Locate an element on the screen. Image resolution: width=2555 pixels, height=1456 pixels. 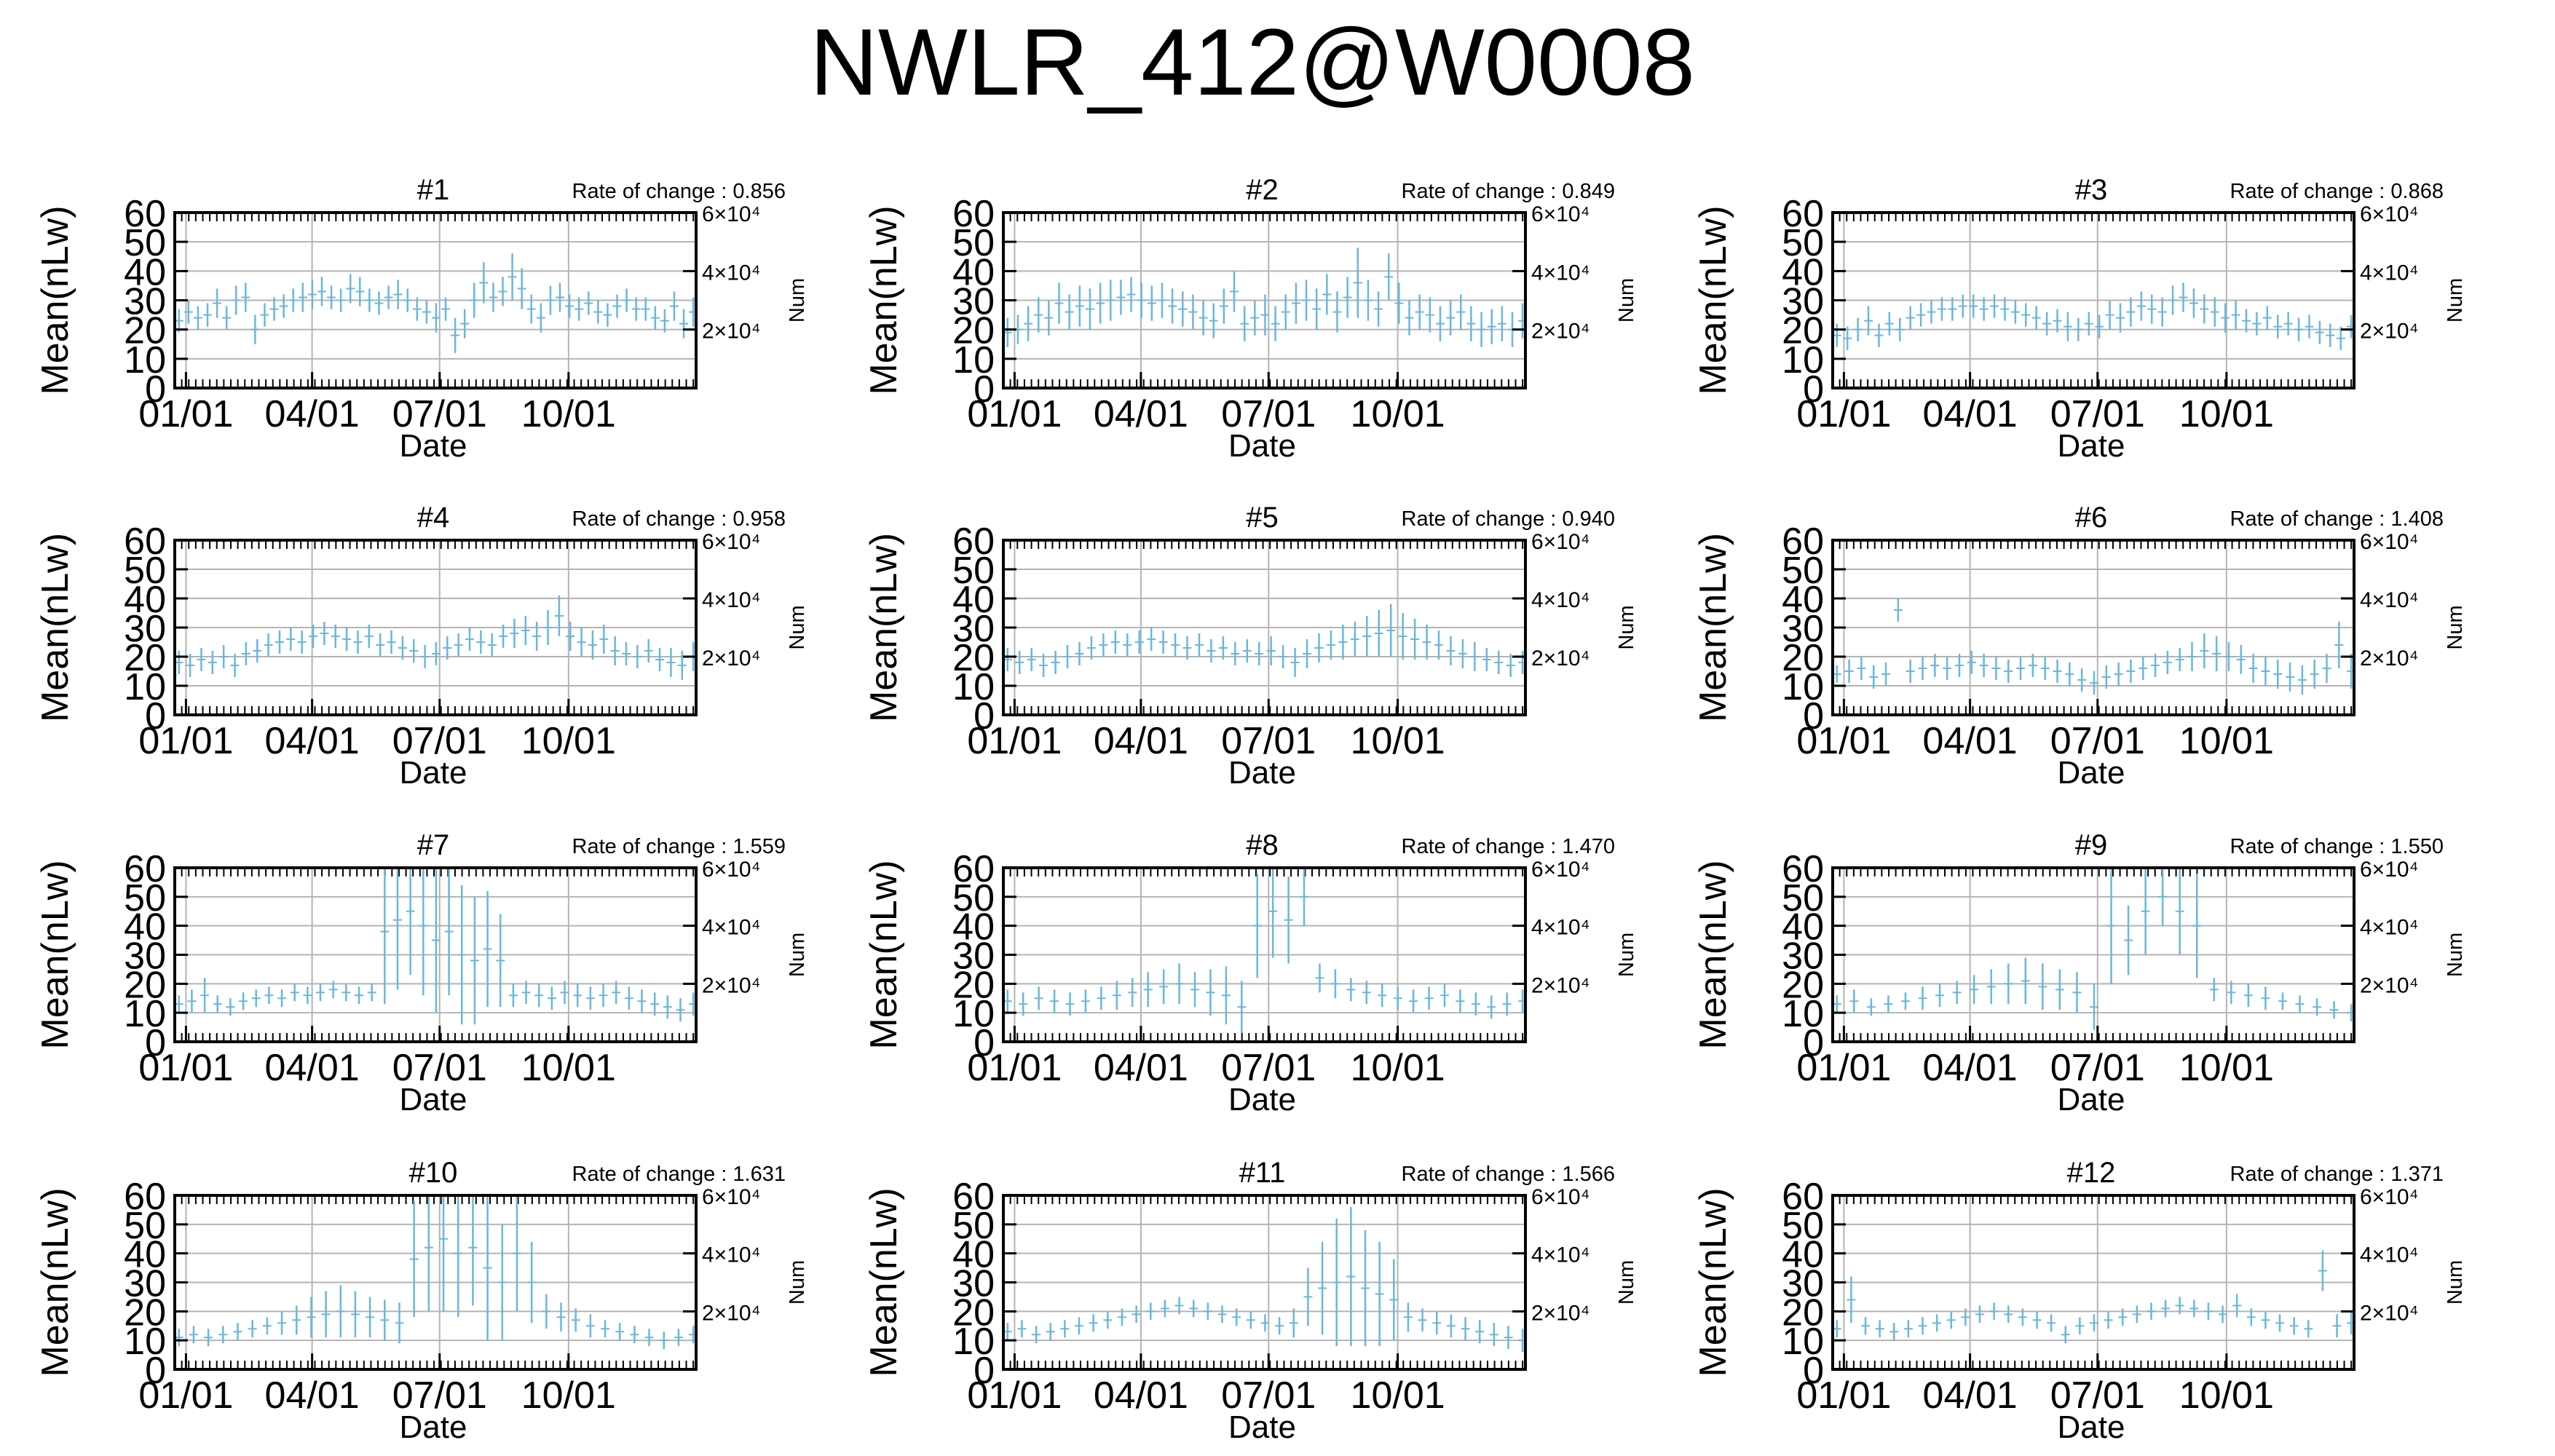
rate-of-change: Rate of change : 1.631 is located at coordinates (679, 1174).